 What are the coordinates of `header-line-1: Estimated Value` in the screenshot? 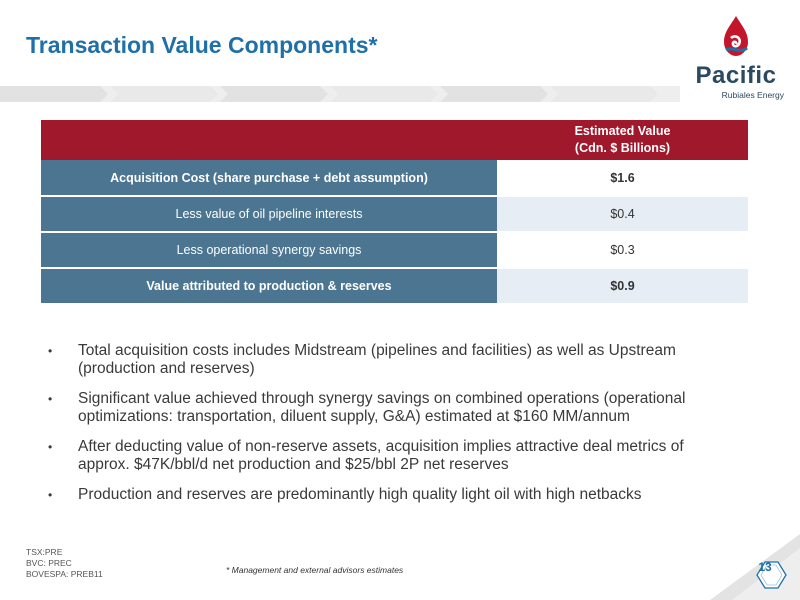 It's located at (622, 131).